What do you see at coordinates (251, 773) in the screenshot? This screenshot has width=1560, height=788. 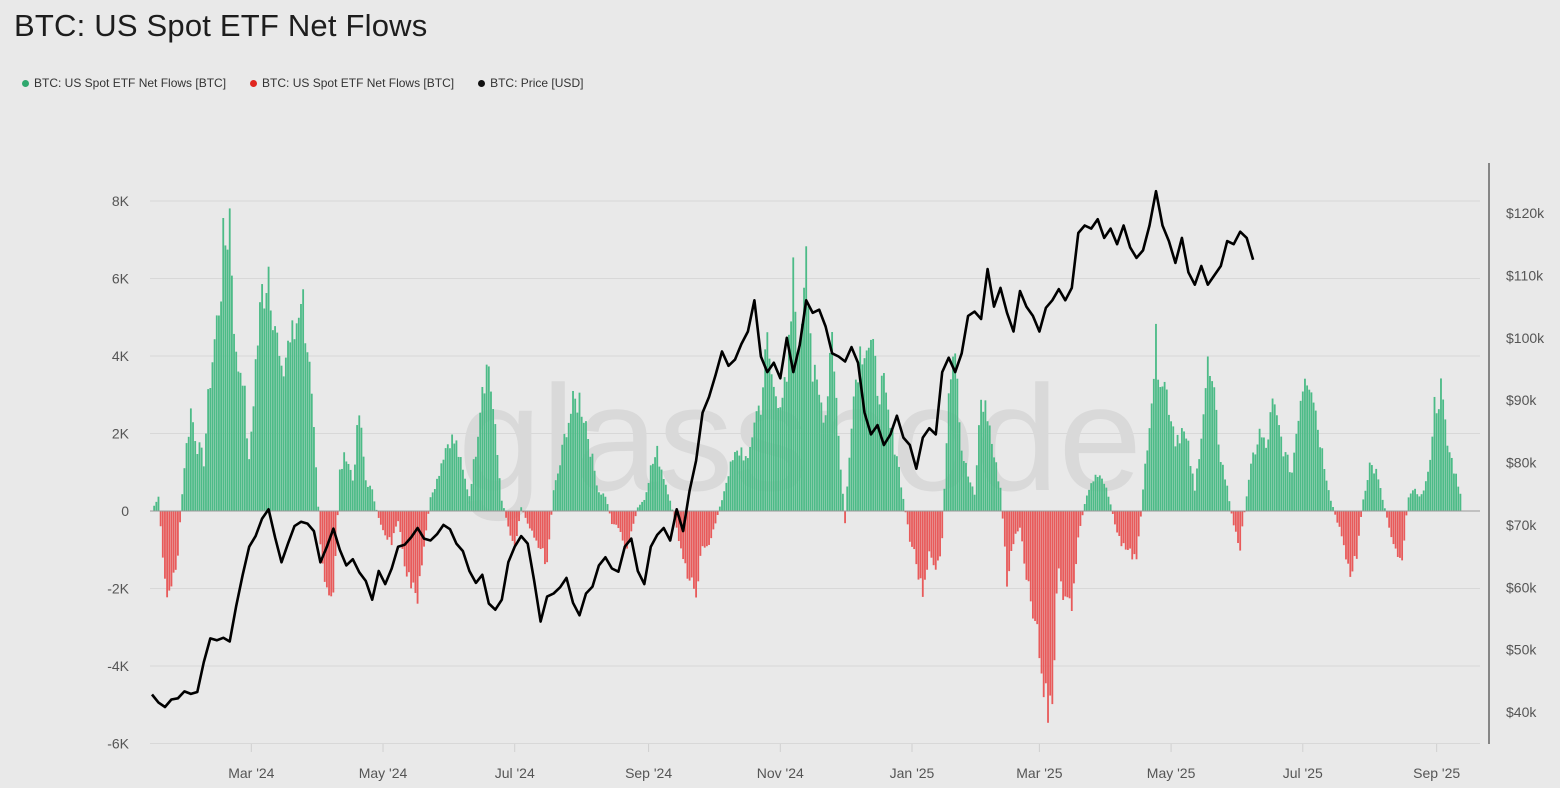 I see `x-tick-label: Mar '24` at bounding box center [251, 773].